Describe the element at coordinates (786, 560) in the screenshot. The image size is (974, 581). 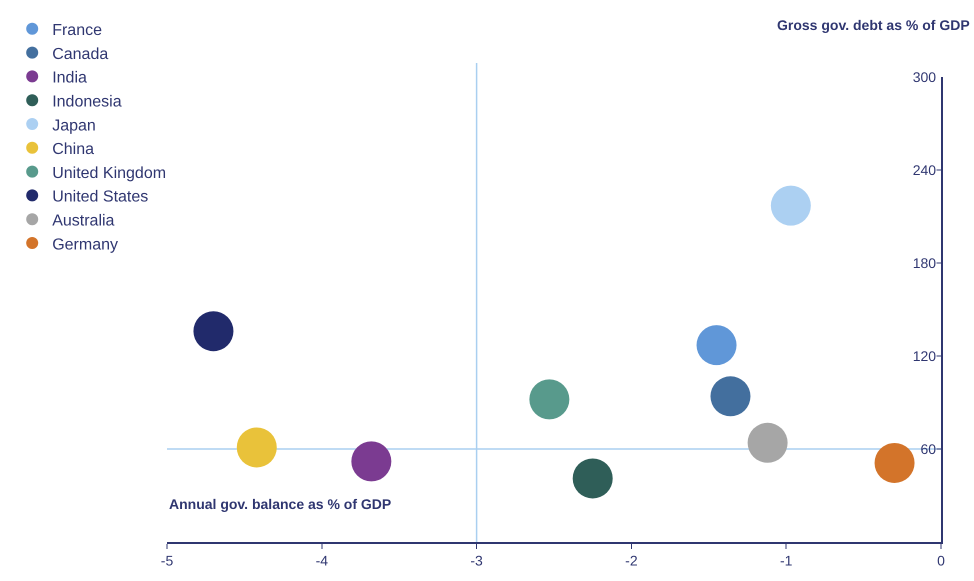
I see `x-tick-label: -1` at that location.